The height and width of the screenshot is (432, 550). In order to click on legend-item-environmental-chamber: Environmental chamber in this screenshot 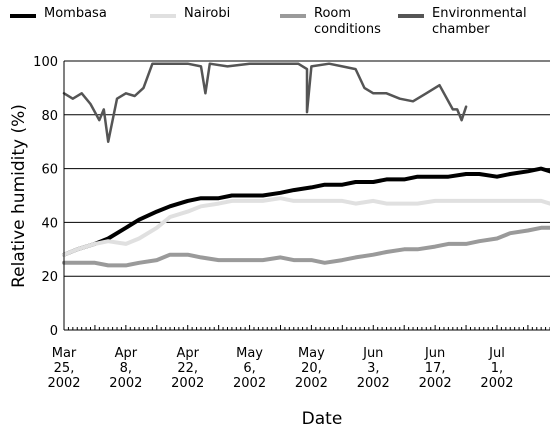, I will do `click(462, 22)`.